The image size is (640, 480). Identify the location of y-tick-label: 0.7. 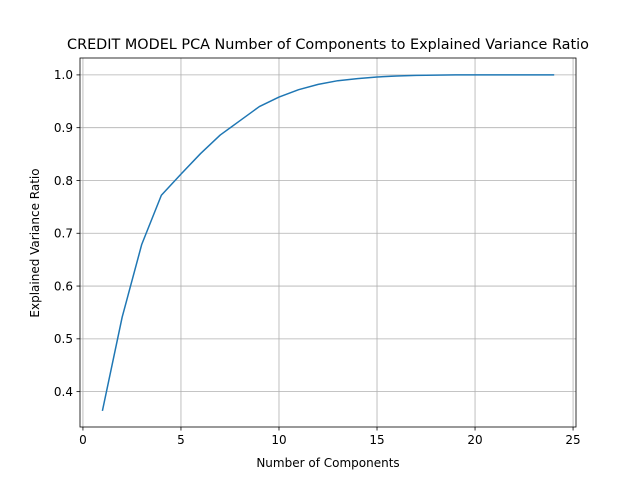
(63, 234).